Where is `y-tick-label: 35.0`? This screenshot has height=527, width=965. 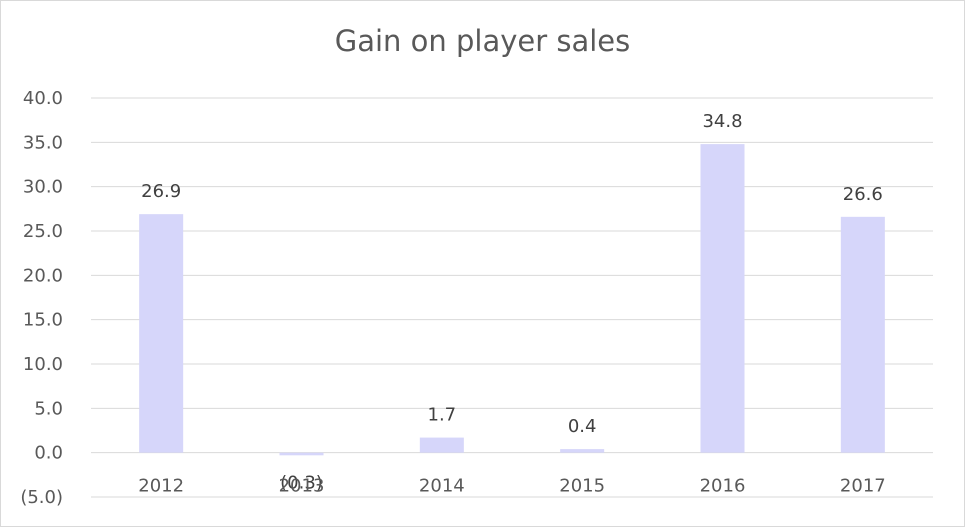
y-tick-label: 35.0 is located at coordinates (43, 142).